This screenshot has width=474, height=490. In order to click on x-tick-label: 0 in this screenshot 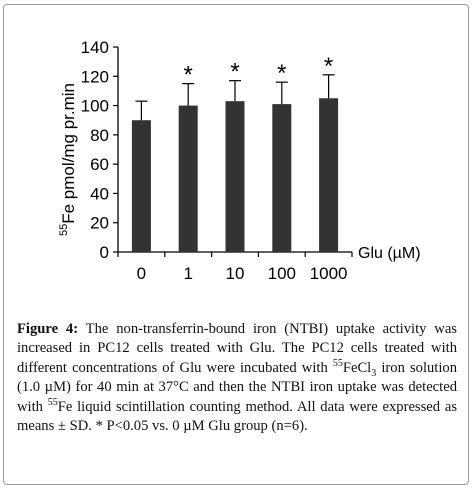, I will do `click(141, 273)`.